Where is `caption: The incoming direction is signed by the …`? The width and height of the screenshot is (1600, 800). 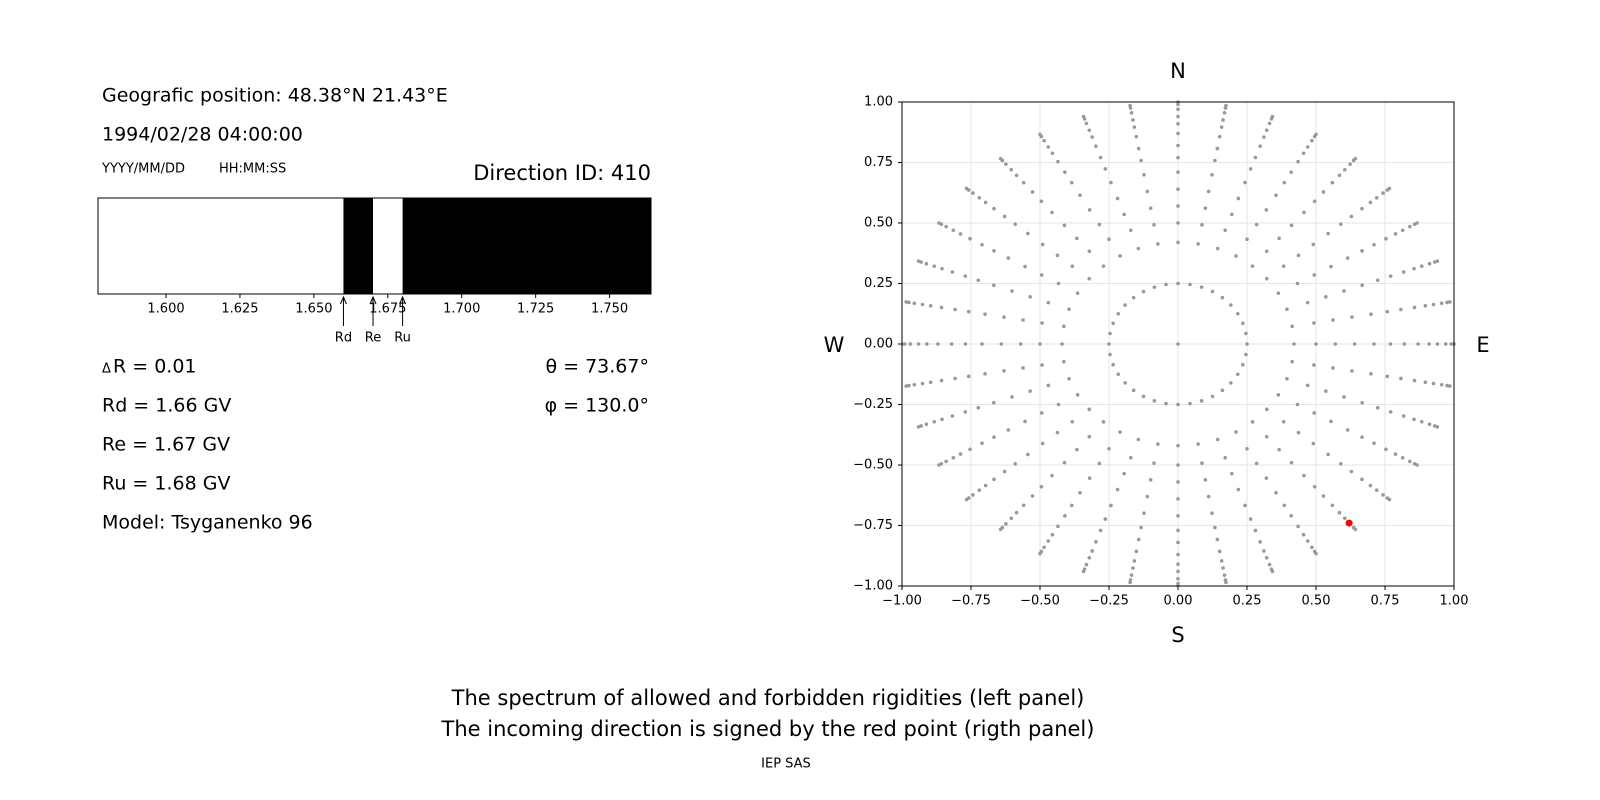
caption: The incoming direction is signed by the … is located at coordinates (768, 729).